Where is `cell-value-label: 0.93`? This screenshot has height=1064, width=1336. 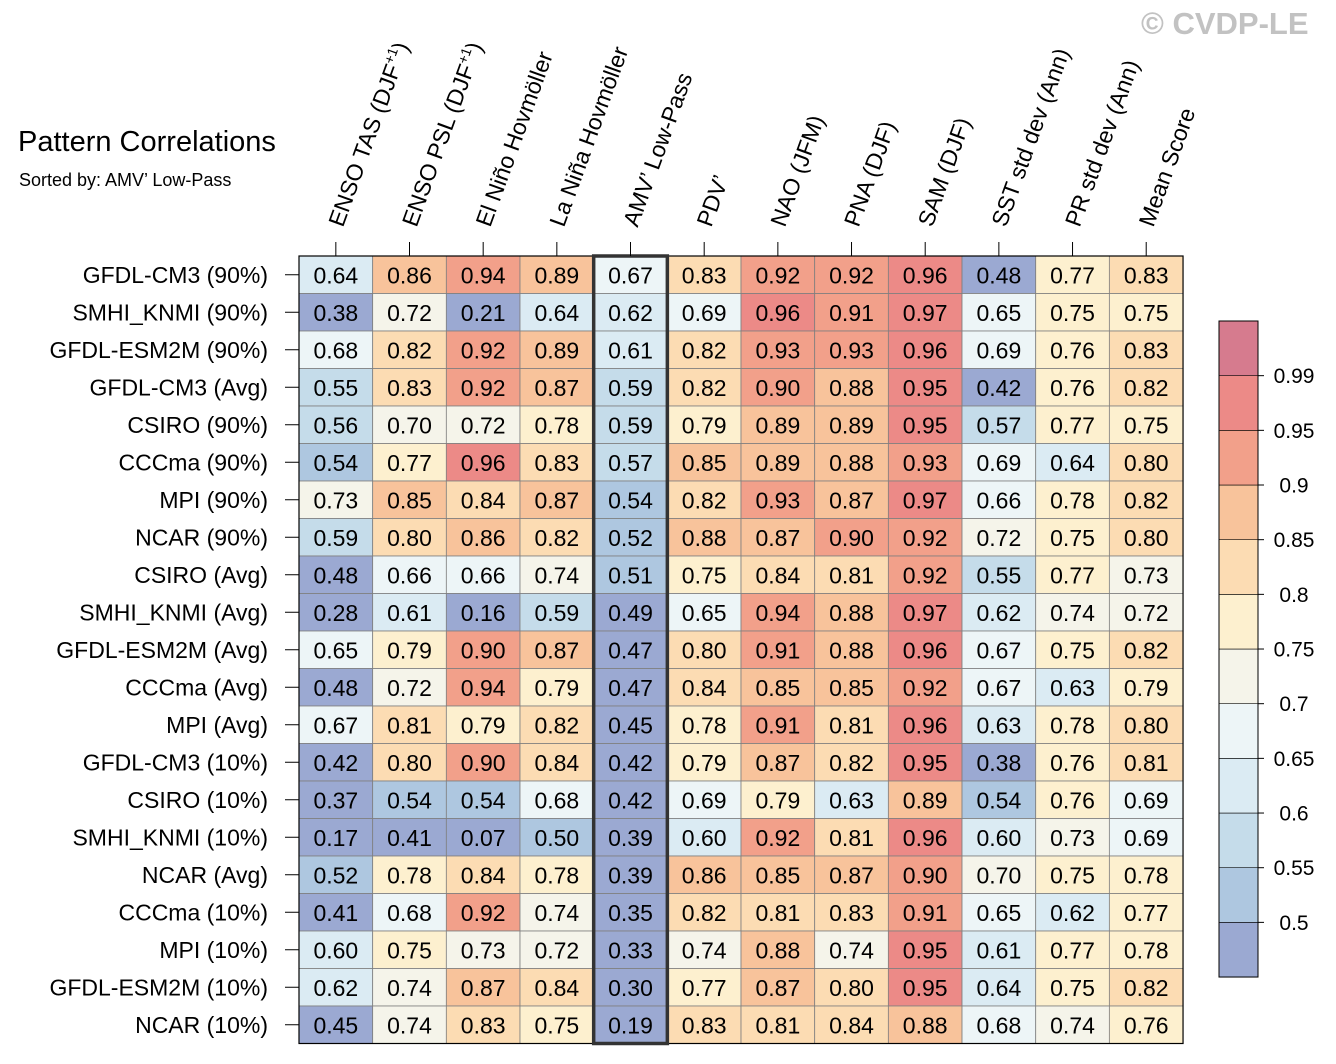 cell-value-label: 0.93 is located at coordinates (777, 350).